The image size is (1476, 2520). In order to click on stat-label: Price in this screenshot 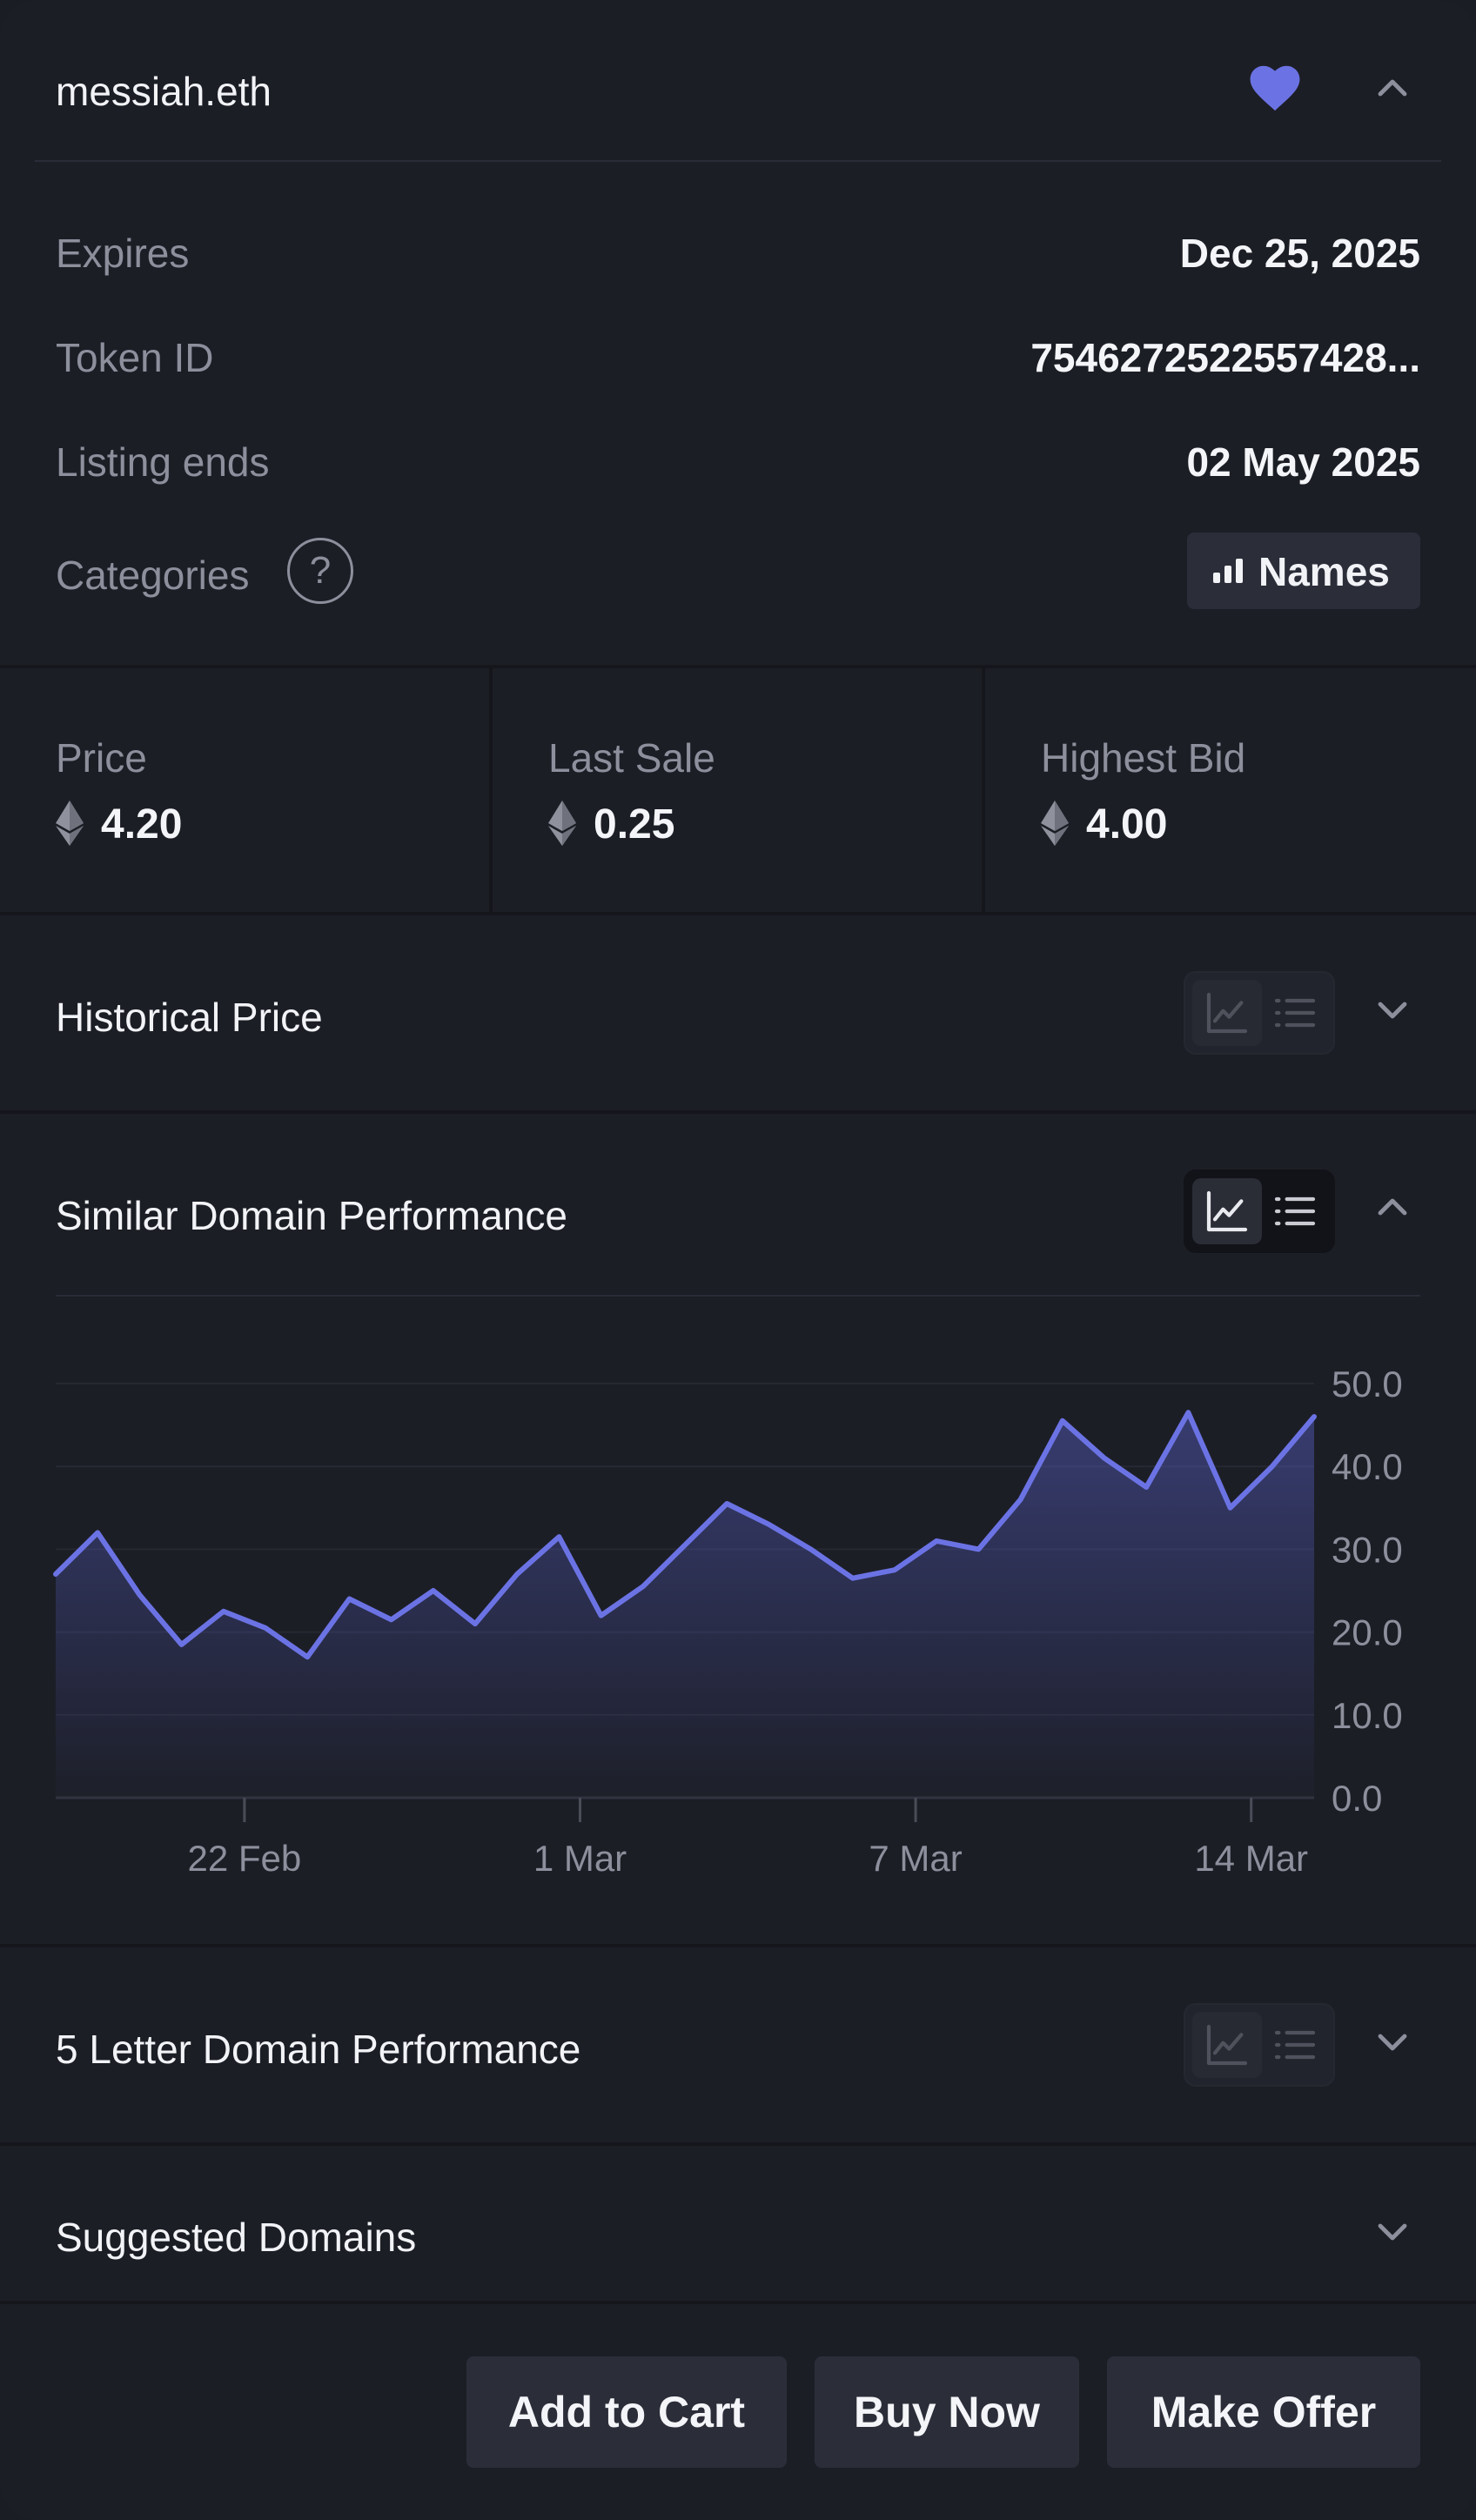, I will do `click(101, 758)`.